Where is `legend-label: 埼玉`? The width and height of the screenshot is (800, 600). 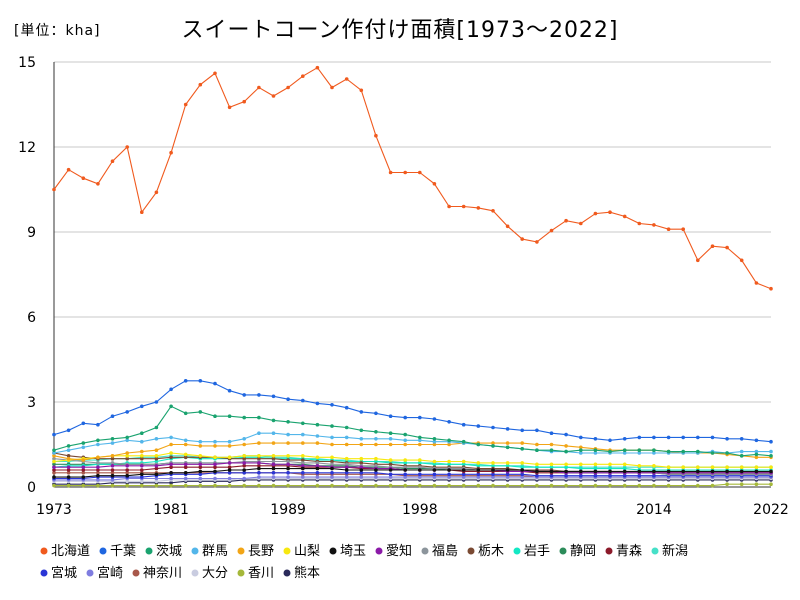
legend-label: 埼玉 is located at coordinates (353, 551).